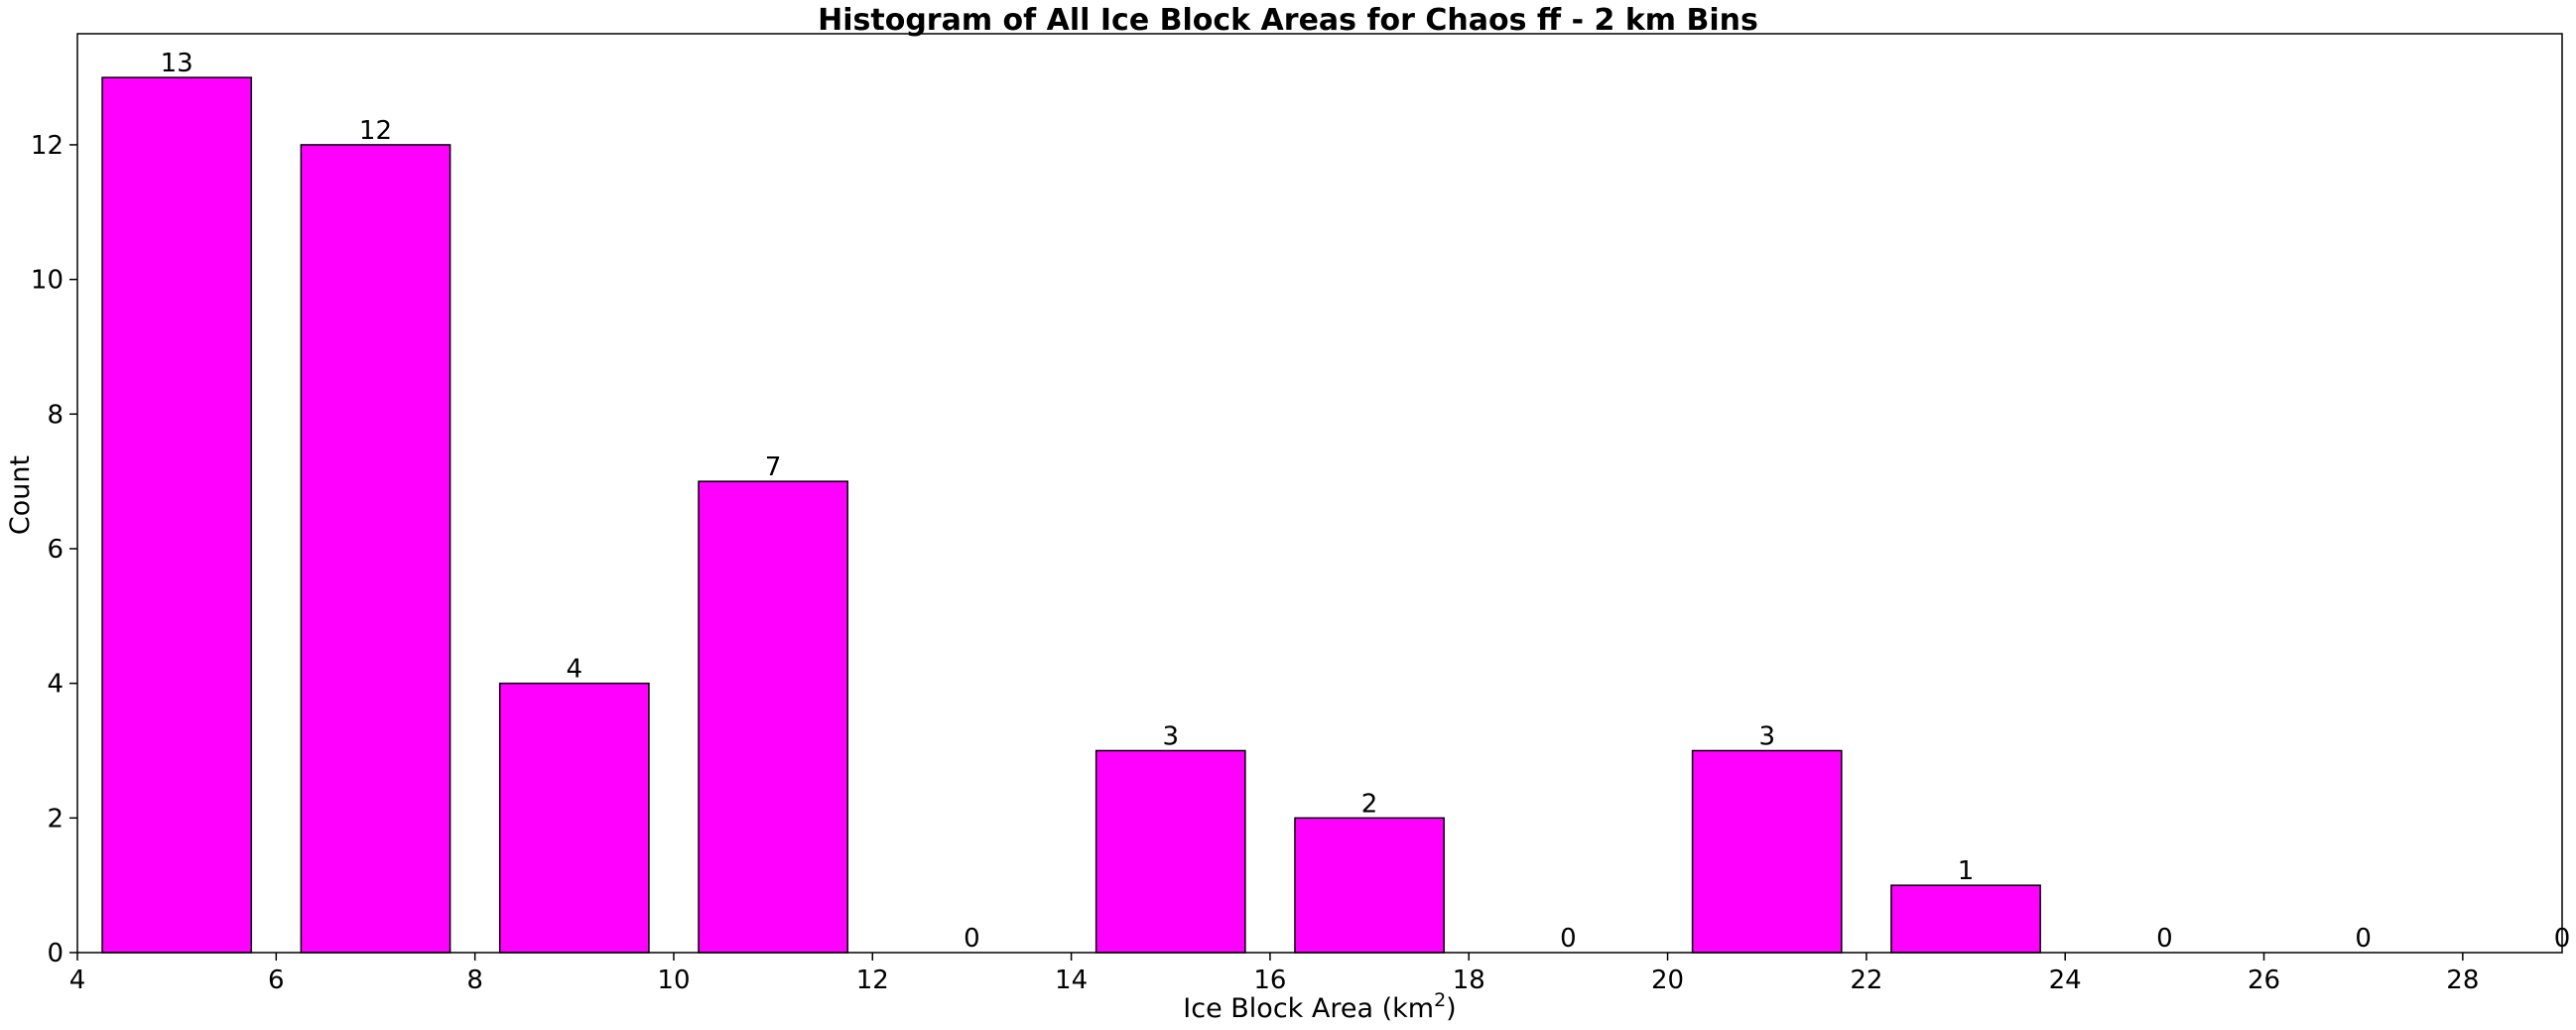 Image resolution: width=2576 pixels, height=1030 pixels. I want to click on bar-count-label: 4, so click(575, 670).